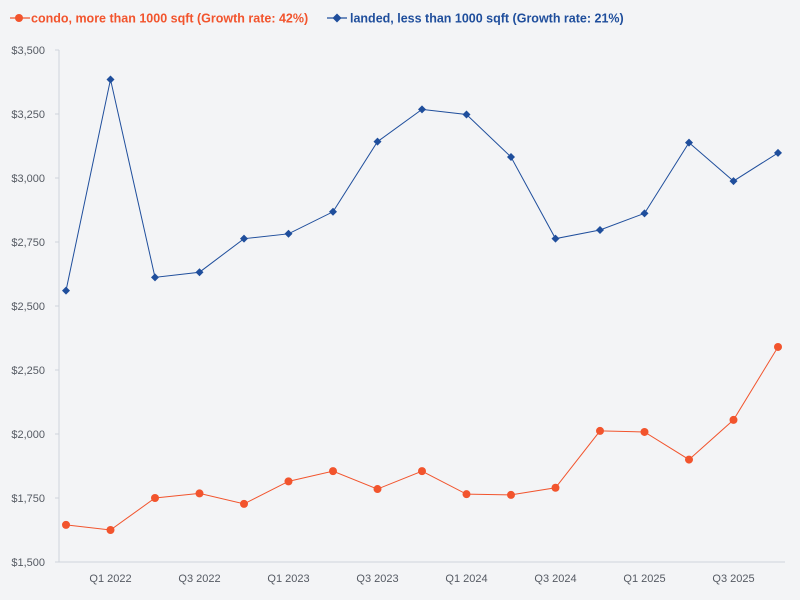 The height and width of the screenshot is (600, 800). I want to click on data-point-landed-q4-2022, so click(244, 238).